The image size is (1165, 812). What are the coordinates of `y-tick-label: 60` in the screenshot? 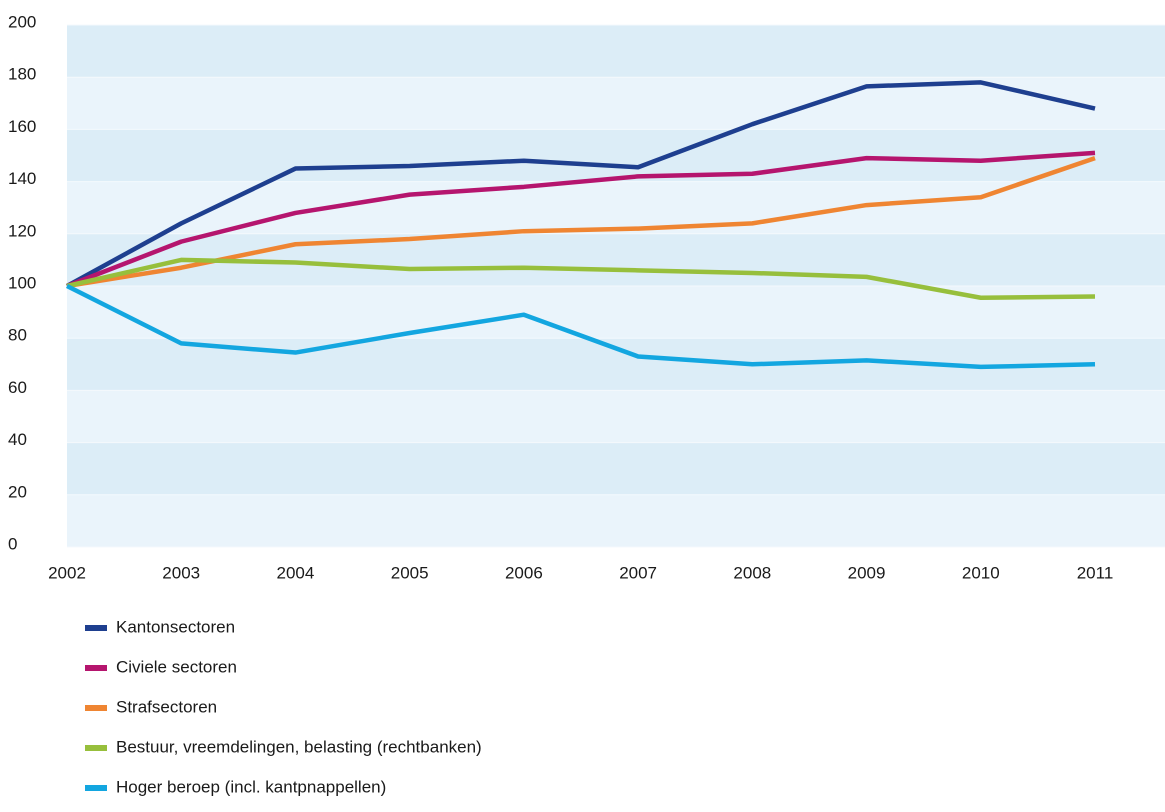 It's located at (17, 387).